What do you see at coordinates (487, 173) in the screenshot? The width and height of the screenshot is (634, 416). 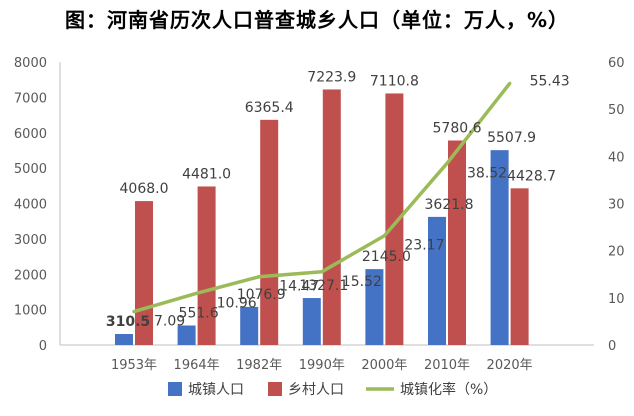 I see `data-label-rate: 38.52` at bounding box center [487, 173].